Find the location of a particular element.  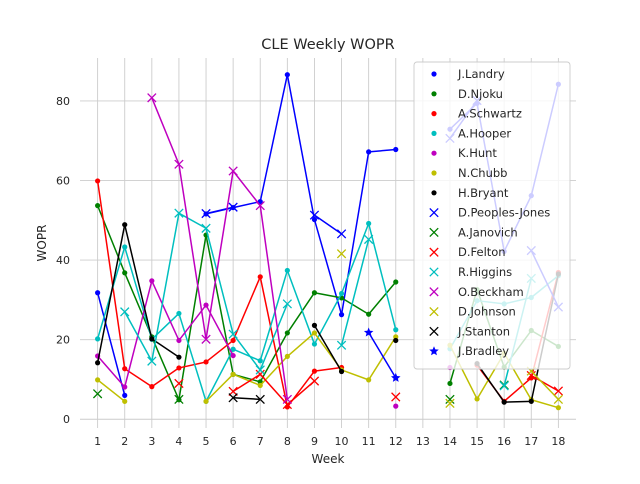

y-tick-label: 0 is located at coordinates (66, 419).